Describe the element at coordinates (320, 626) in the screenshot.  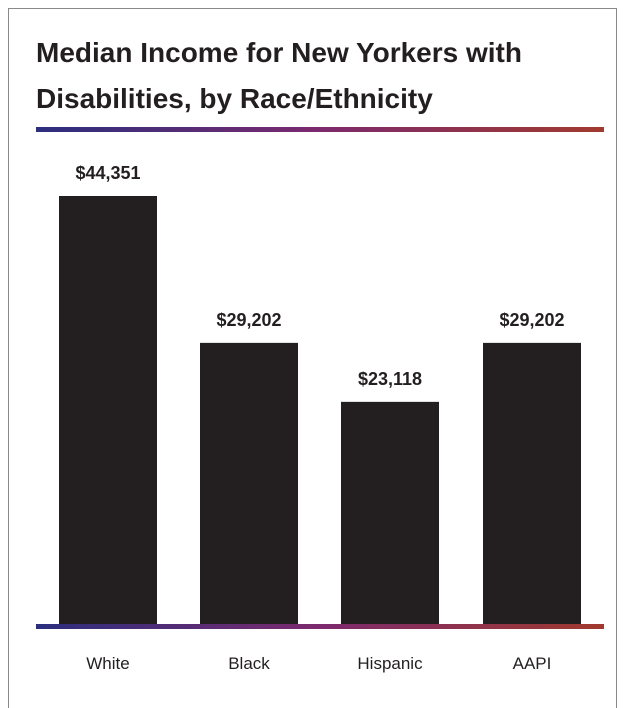
I see `baseline-rule` at that location.